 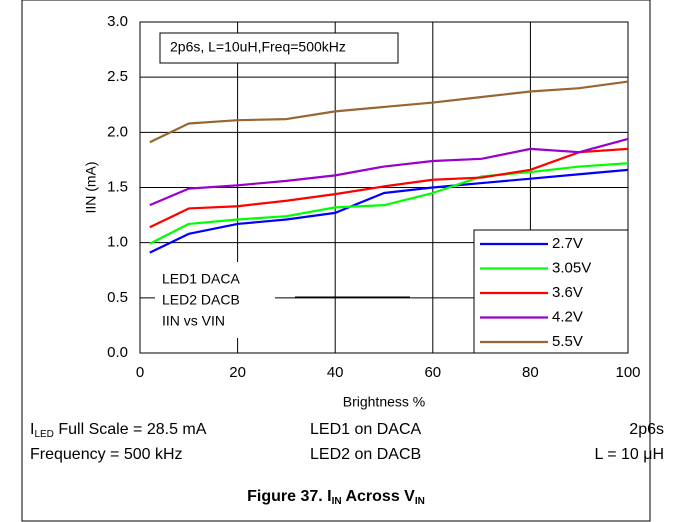 I want to click on y-tick-label: 3.0, so click(x=117, y=21).